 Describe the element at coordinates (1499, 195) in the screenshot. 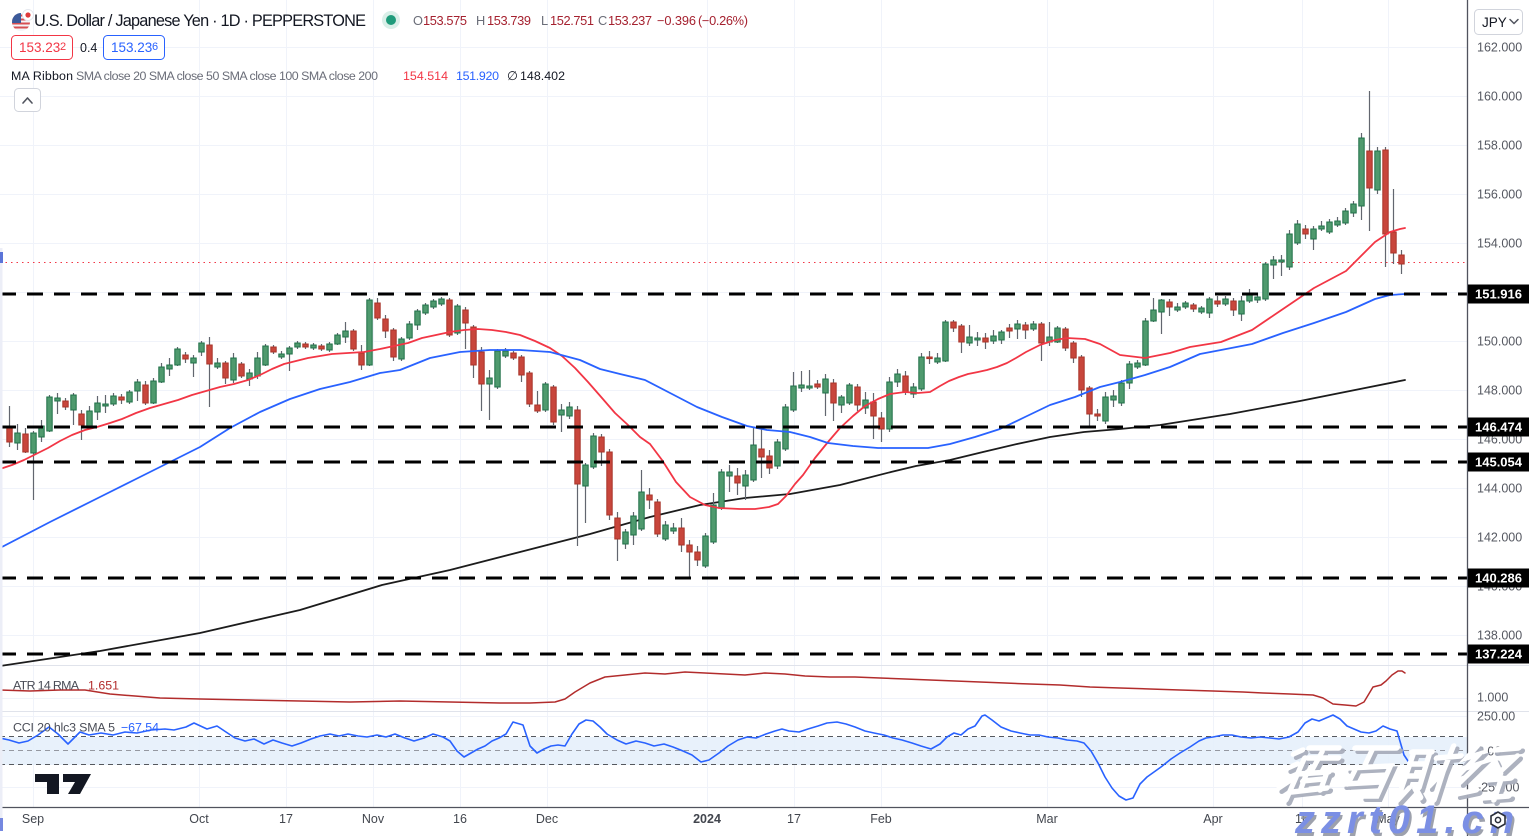

I see `svg-text: 156.000` at that location.